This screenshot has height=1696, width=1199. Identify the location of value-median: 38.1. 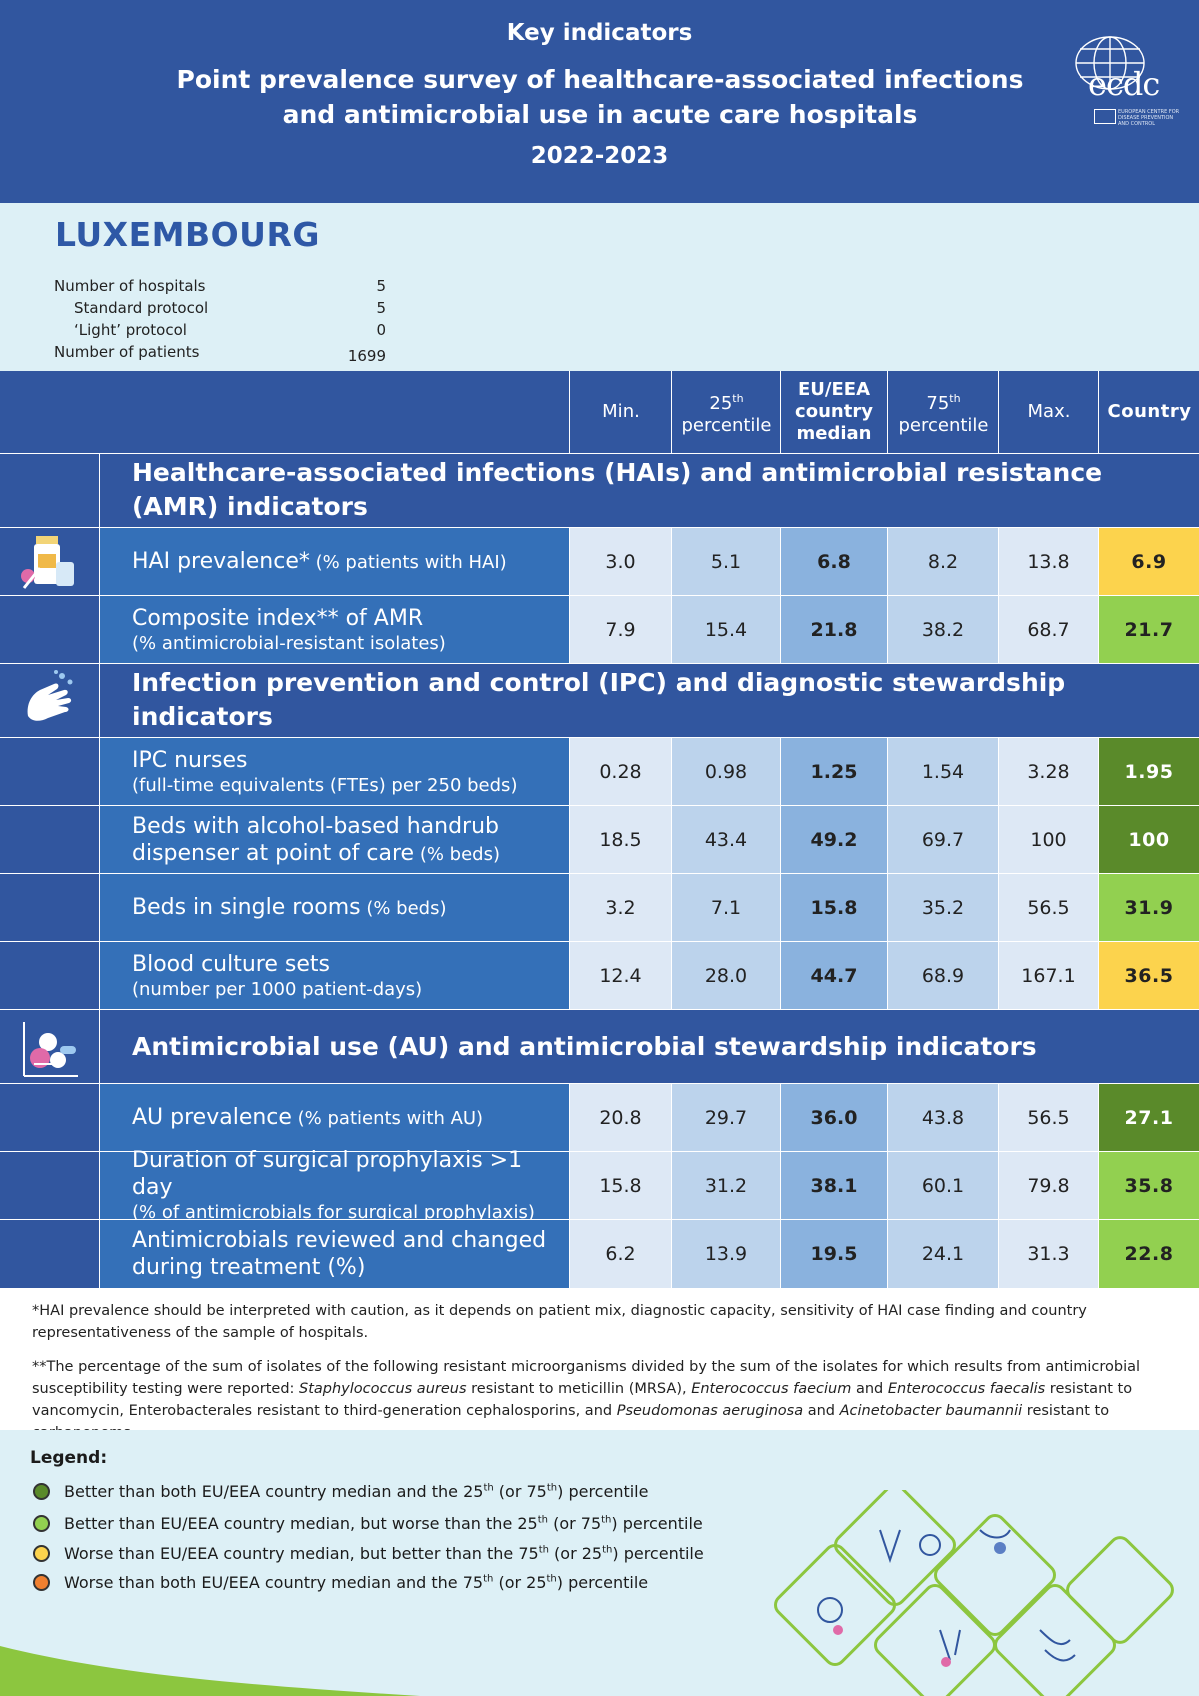
(833, 1186).